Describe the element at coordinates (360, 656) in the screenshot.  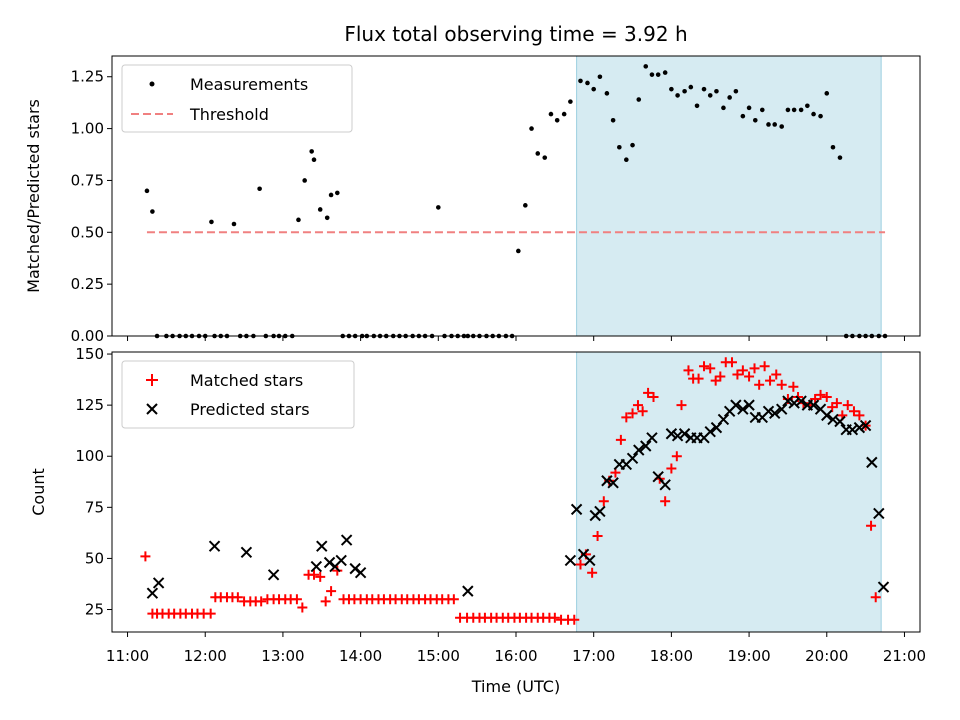
I see `x-tick-label: 14:00` at that location.